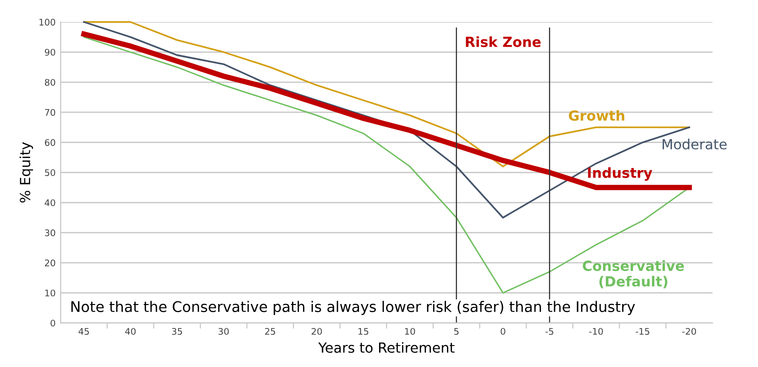  What do you see at coordinates (386, 347) in the screenshot?
I see `x-axis-title: Years to Retirement` at bounding box center [386, 347].